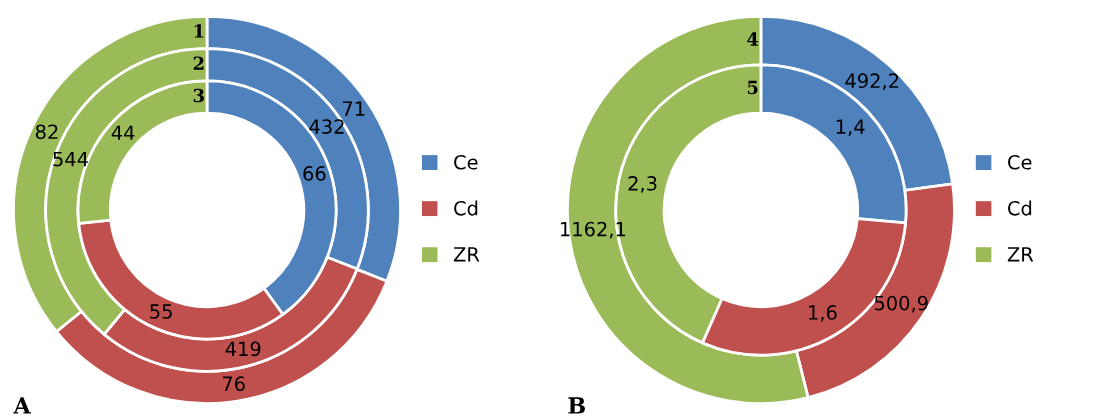 This screenshot has height=420, width=1119. I want to click on data-label: 2,3, so click(642, 184).